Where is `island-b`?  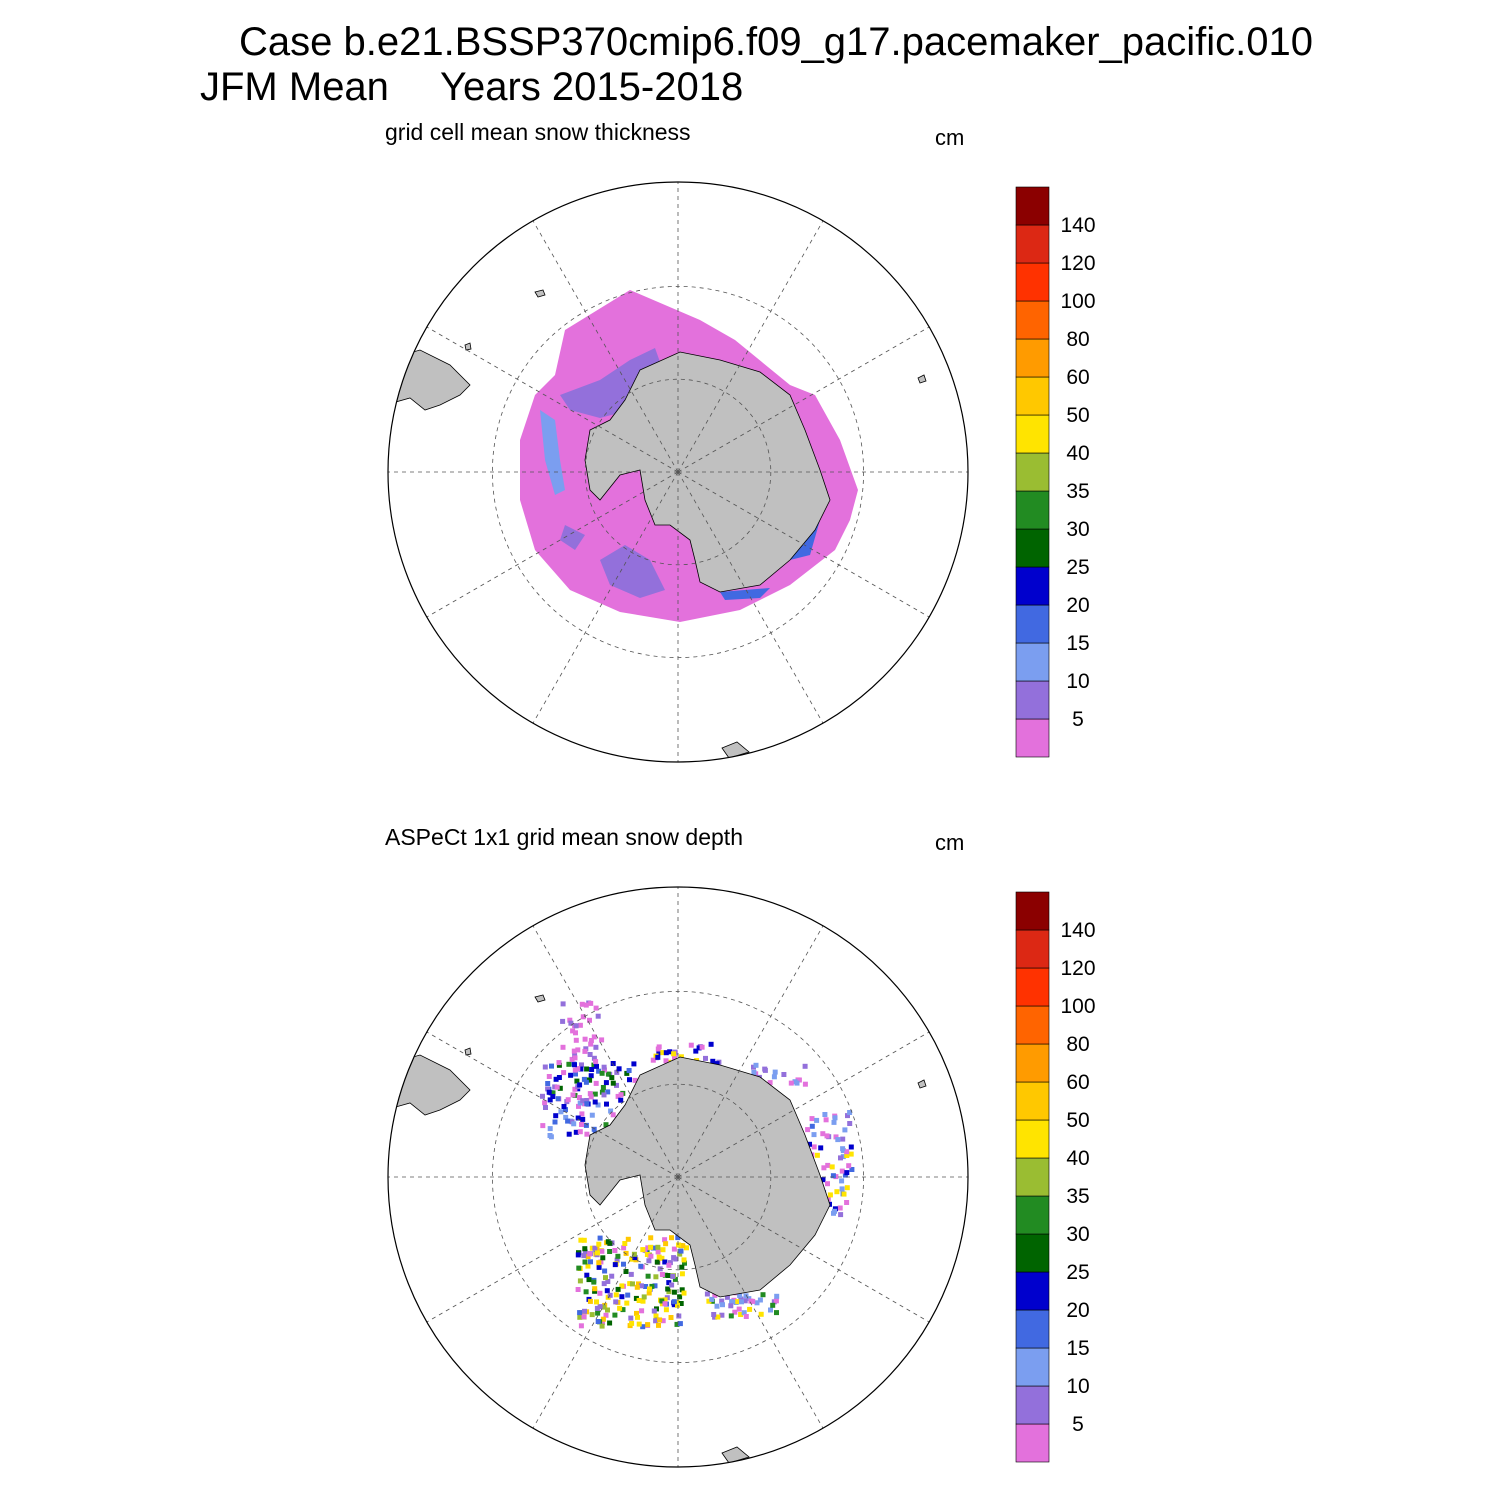
island-b is located at coordinates (468, 1051).